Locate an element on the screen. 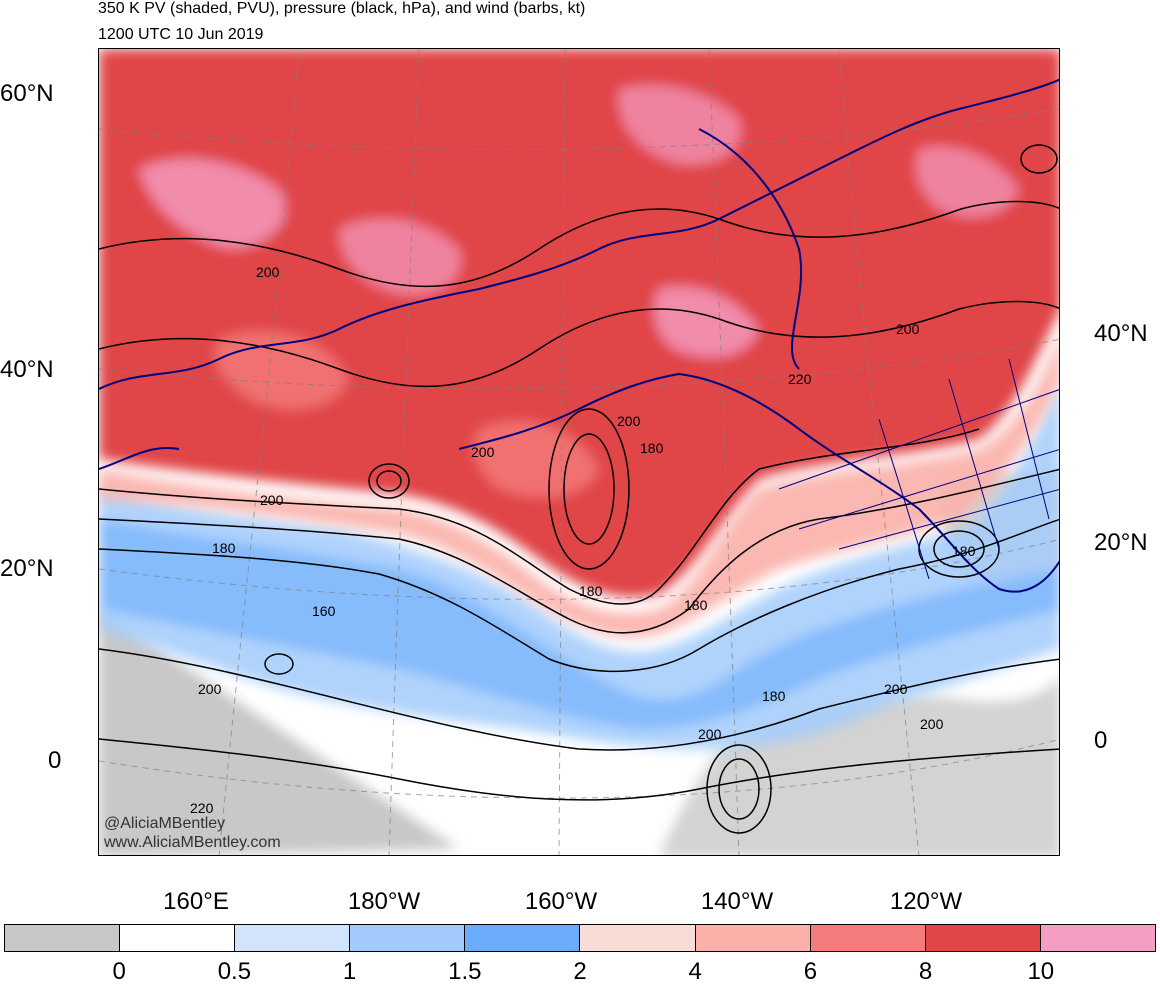 The height and width of the screenshot is (986, 1160). lon-label: 120°W is located at coordinates (926, 901).